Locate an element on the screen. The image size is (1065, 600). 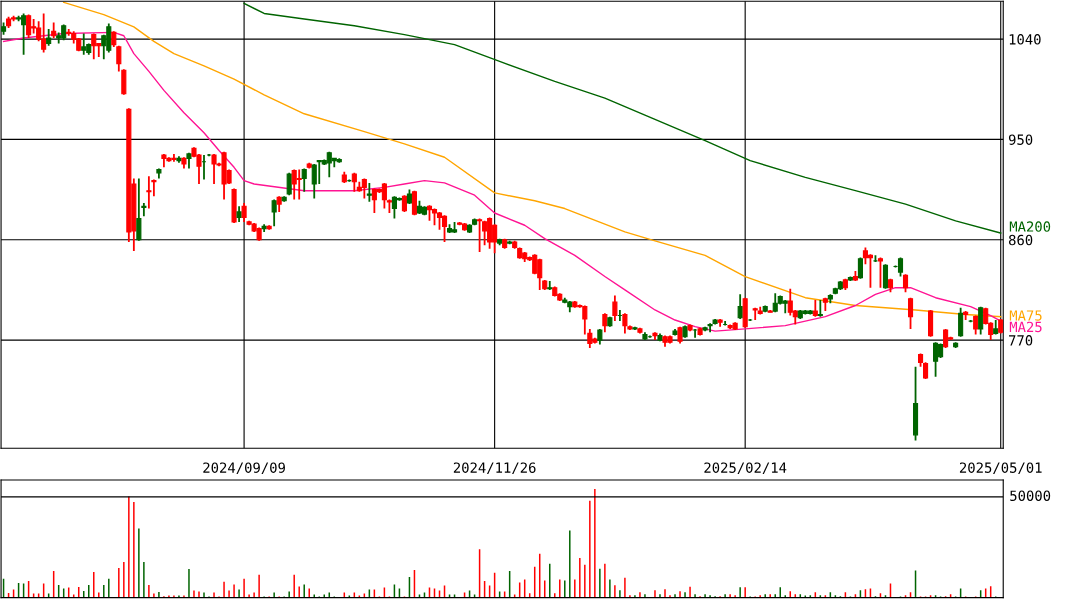
x-tick-label: 2024/09/09 is located at coordinates (244, 468).